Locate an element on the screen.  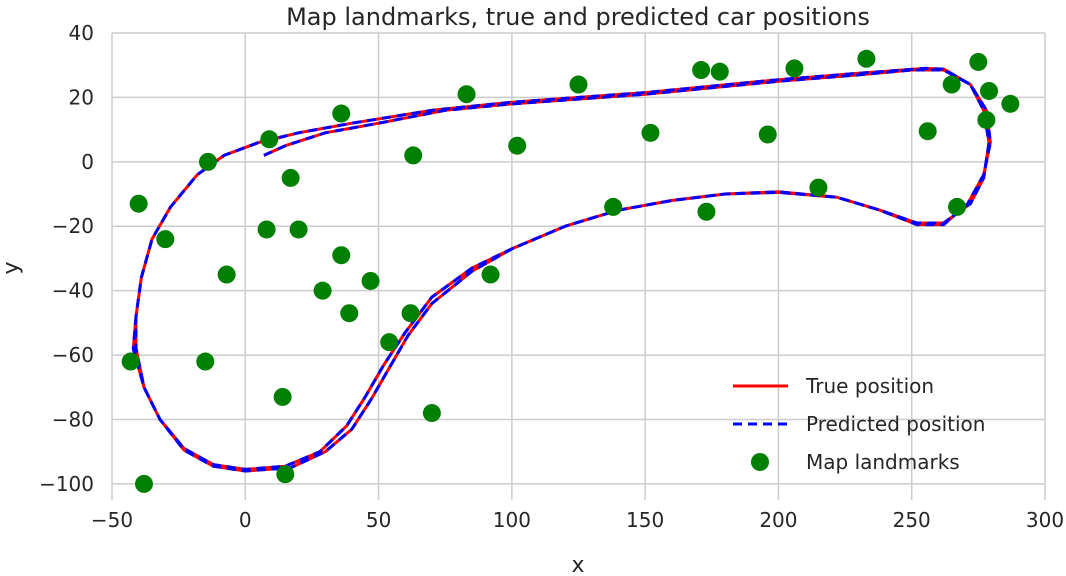
y-tick-label: −60 is located at coordinates (73, 355).